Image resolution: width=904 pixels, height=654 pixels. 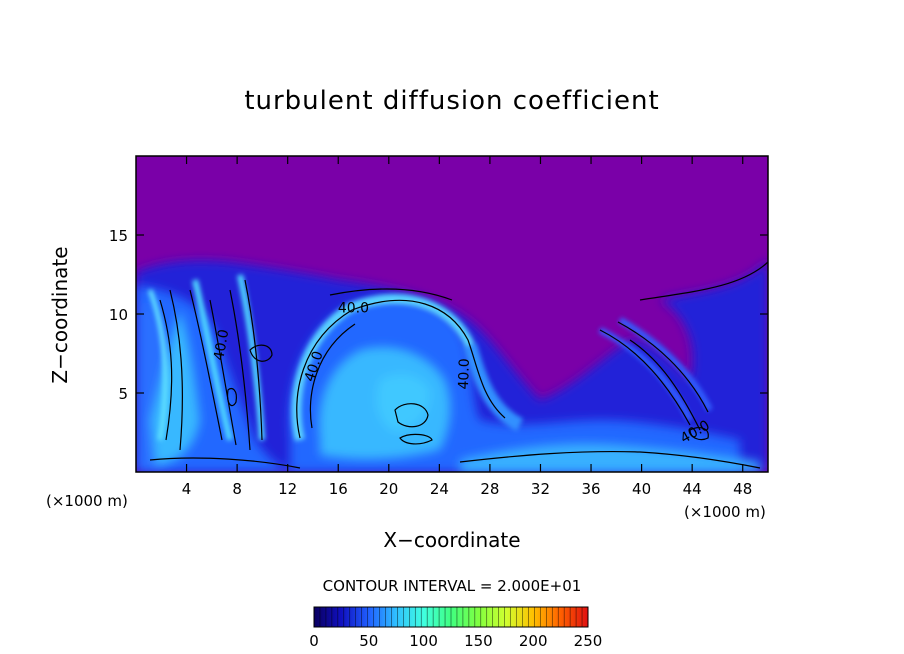 I want to click on x-unit-right: (×1000 m), so click(x=725, y=512).